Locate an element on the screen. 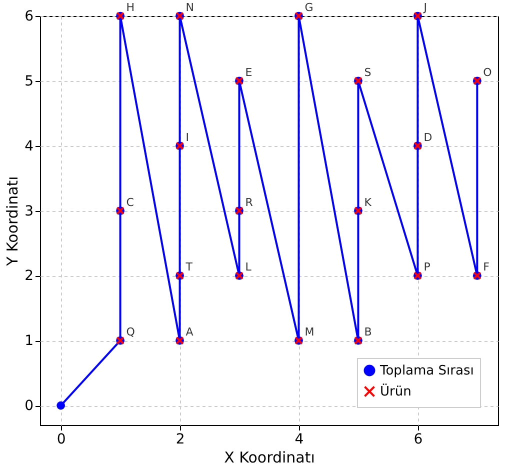 This screenshot has height=470, width=508. y-axis-title: Y Koordinatı is located at coordinates (13, 221).